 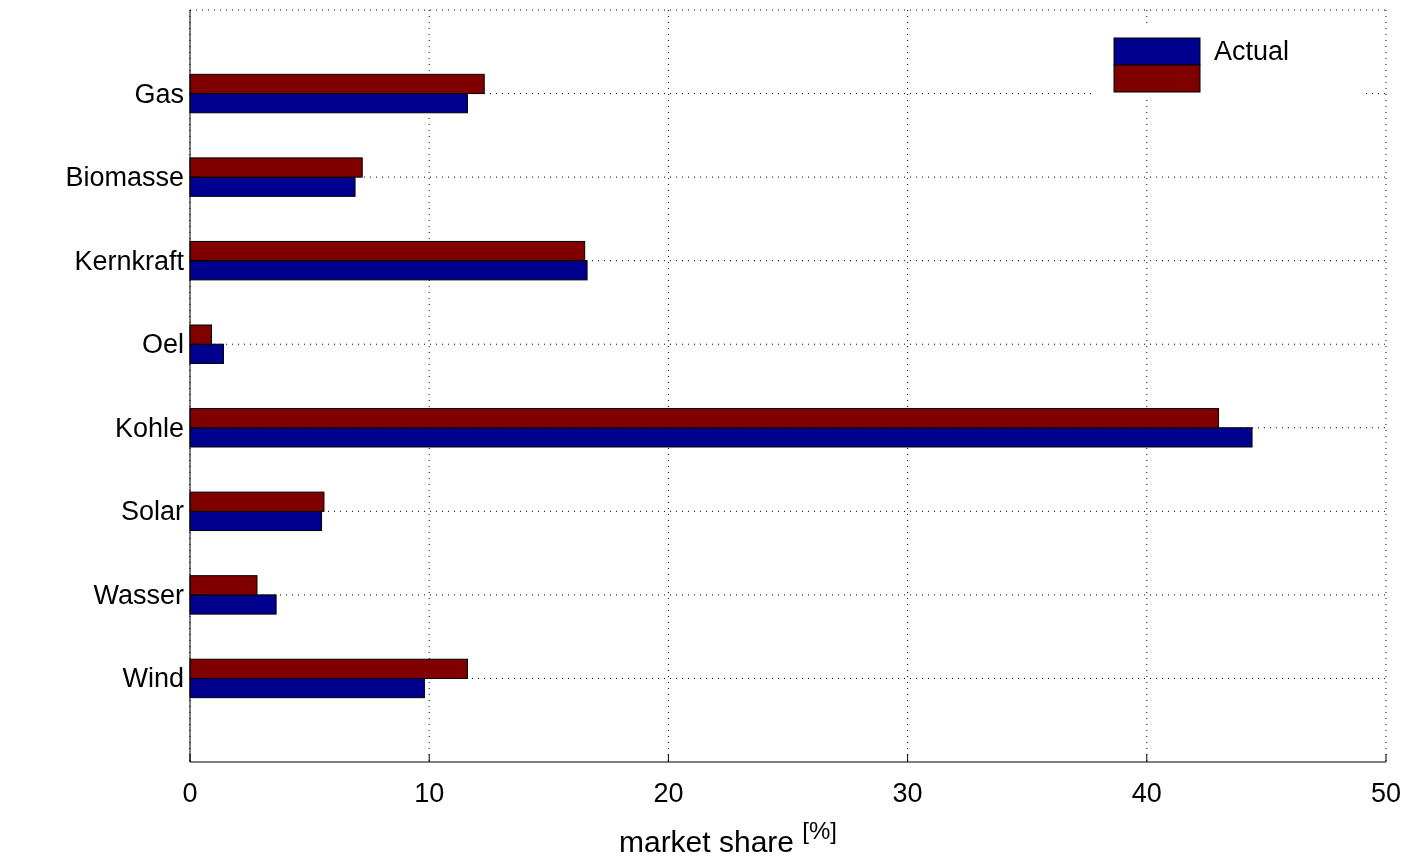 What do you see at coordinates (190, 793) in the screenshot?
I see `x-tick-label: 0` at bounding box center [190, 793].